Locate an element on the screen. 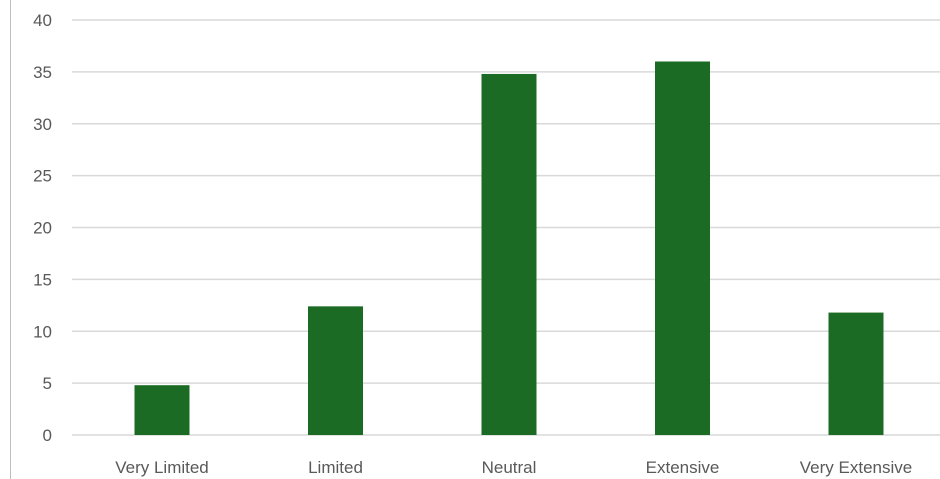 This screenshot has width=940, height=479. y-tick-label: 15 is located at coordinates (42, 279).